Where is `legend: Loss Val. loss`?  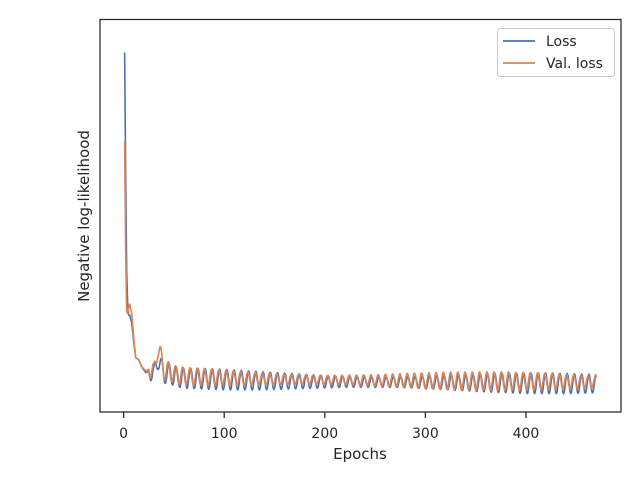
legend: Loss Val. loss is located at coordinates (556, 52).